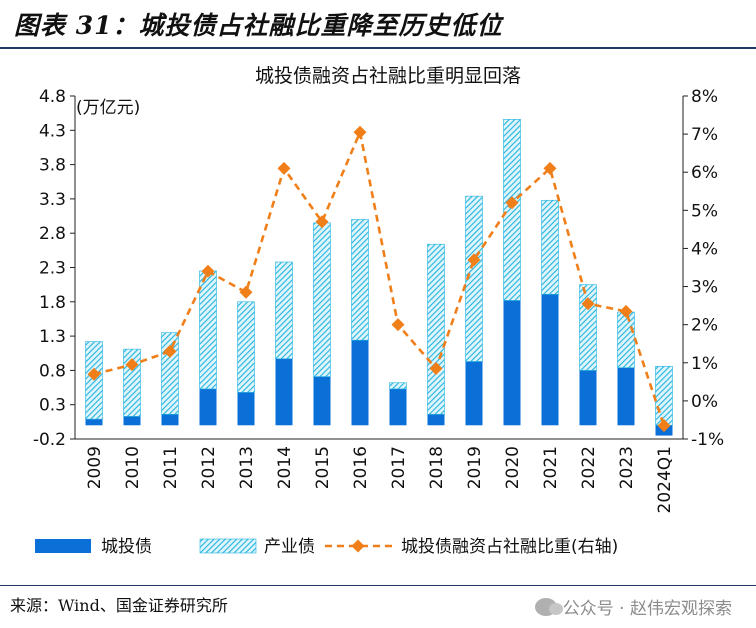  What do you see at coordinates (52, 200) in the screenshot?
I see `left-tick-label: 3.3` at bounding box center [52, 200].